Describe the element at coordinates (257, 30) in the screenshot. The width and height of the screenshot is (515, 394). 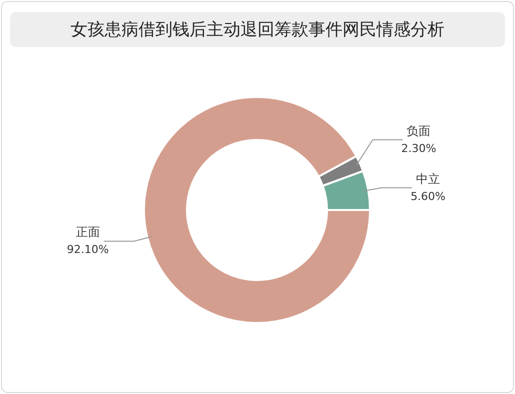
I see `chart-title: 女孩患病借到钱后主动退回筹款事件网民情感分析` at that location.